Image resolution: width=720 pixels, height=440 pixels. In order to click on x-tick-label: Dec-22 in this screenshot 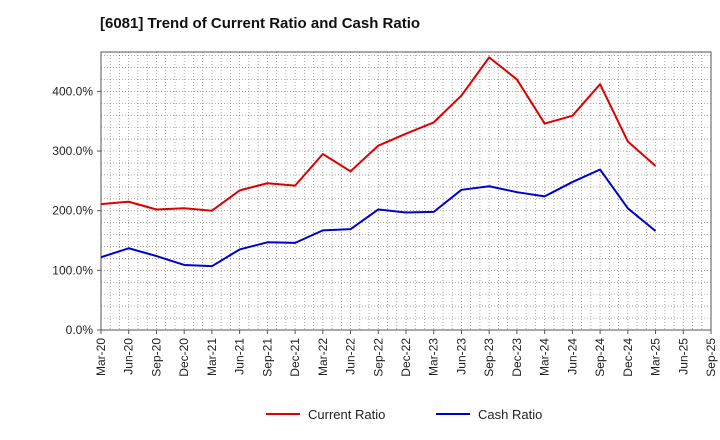, I will do `click(406, 357)`.